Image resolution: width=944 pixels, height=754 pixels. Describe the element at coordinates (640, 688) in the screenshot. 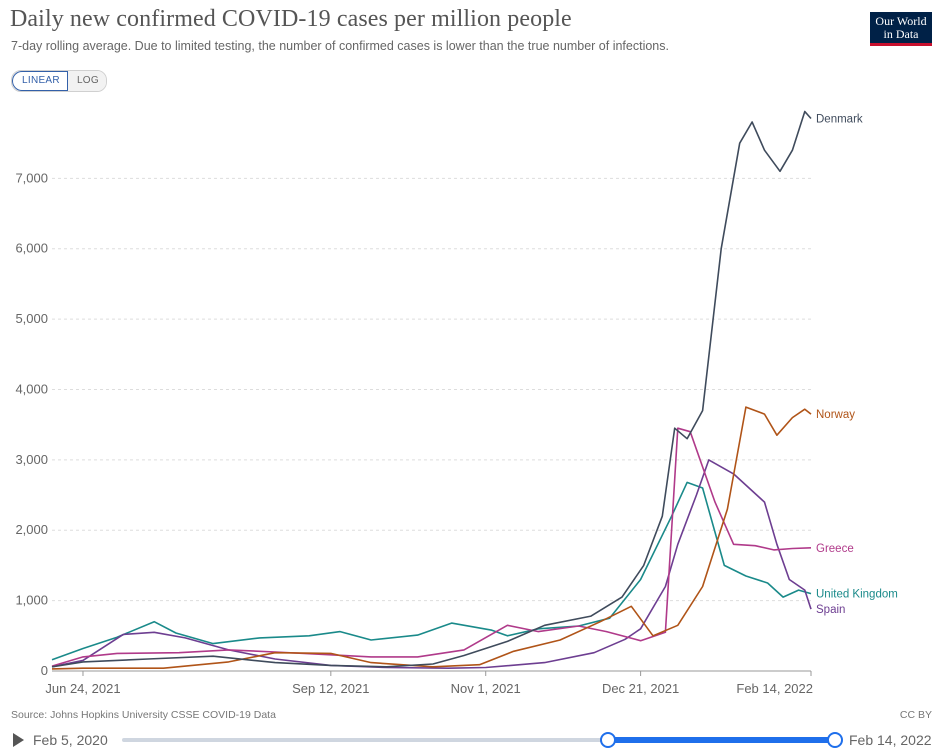

I see `x-tick-label: Dec 21, 2021` at that location.